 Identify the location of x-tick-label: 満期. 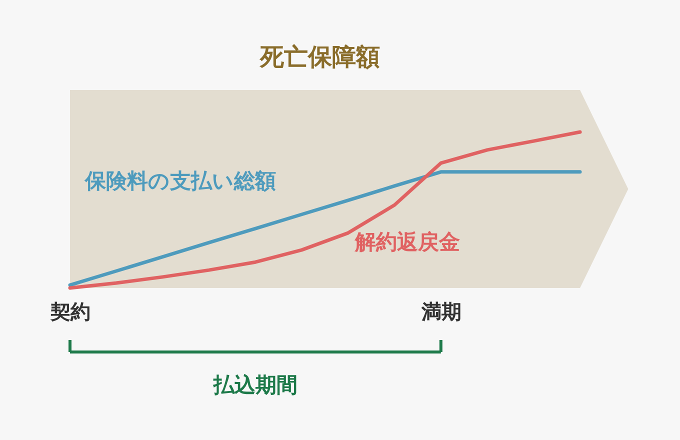
(441, 312).